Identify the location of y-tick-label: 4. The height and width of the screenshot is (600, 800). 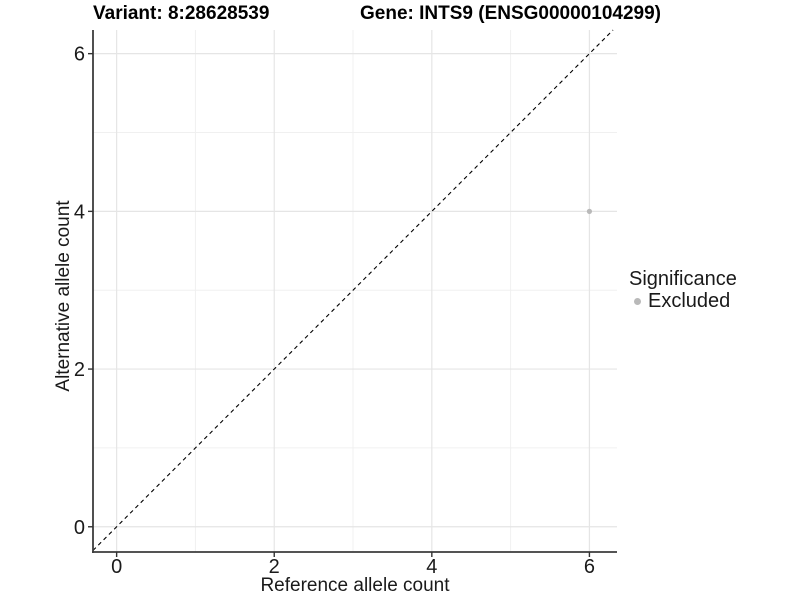
(79, 212).